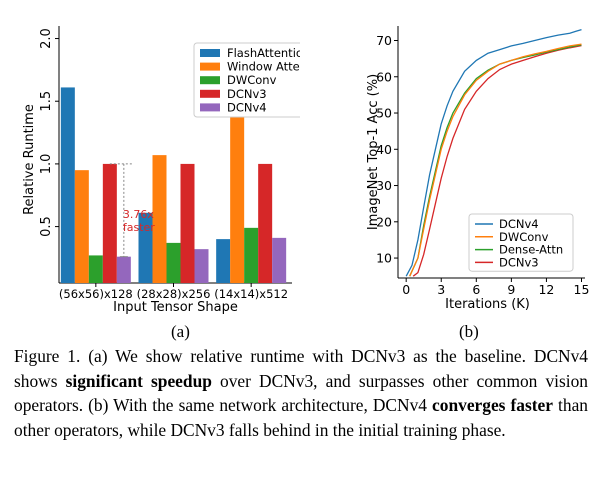 Image resolution: width=600 pixels, height=488 pixels. I want to click on legend-label: Window Attention, so click(263, 67).